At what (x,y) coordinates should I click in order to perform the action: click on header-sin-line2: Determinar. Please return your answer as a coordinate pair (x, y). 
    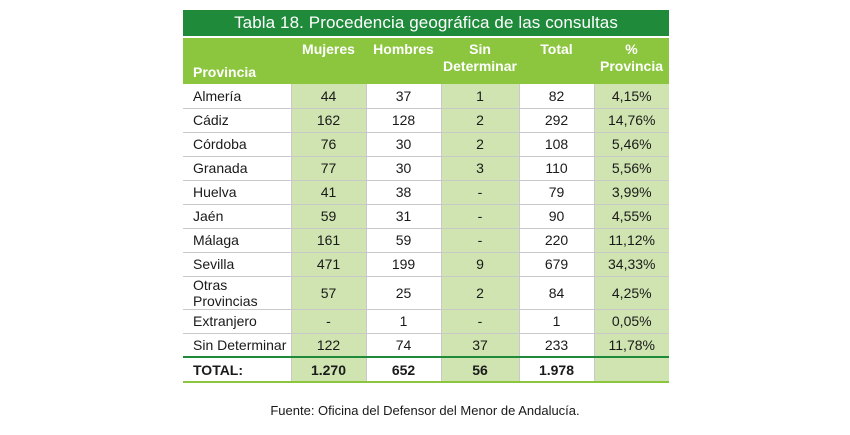
    Looking at the image, I should click on (480, 66).